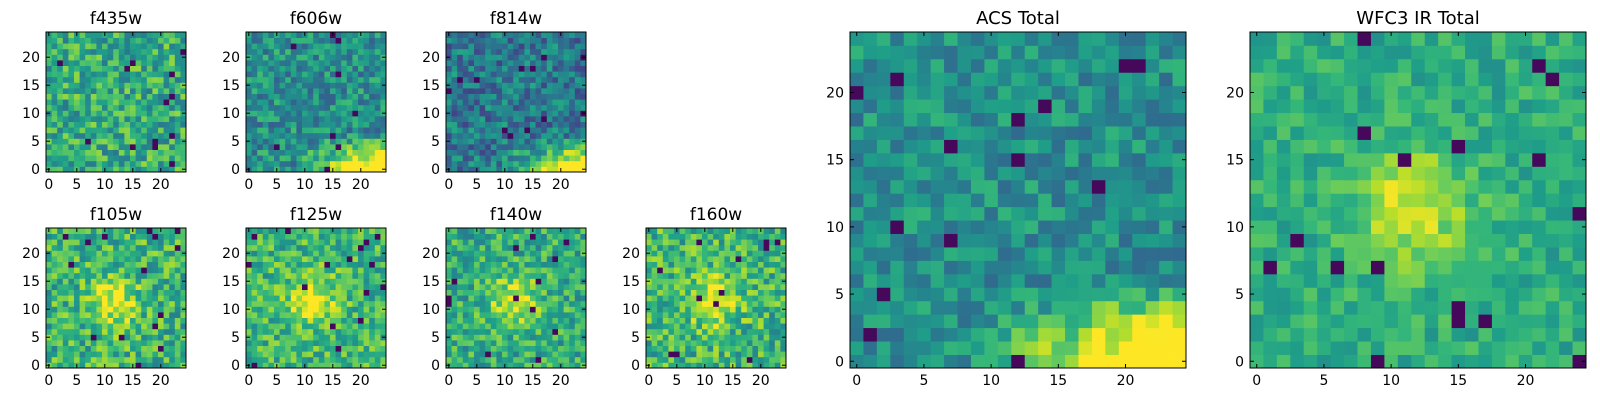 This screenshot has height=400, width=1600. Describe the element at coordinates (505, 185) in the screenshot. I see `x-tick-label: 10` at that location.